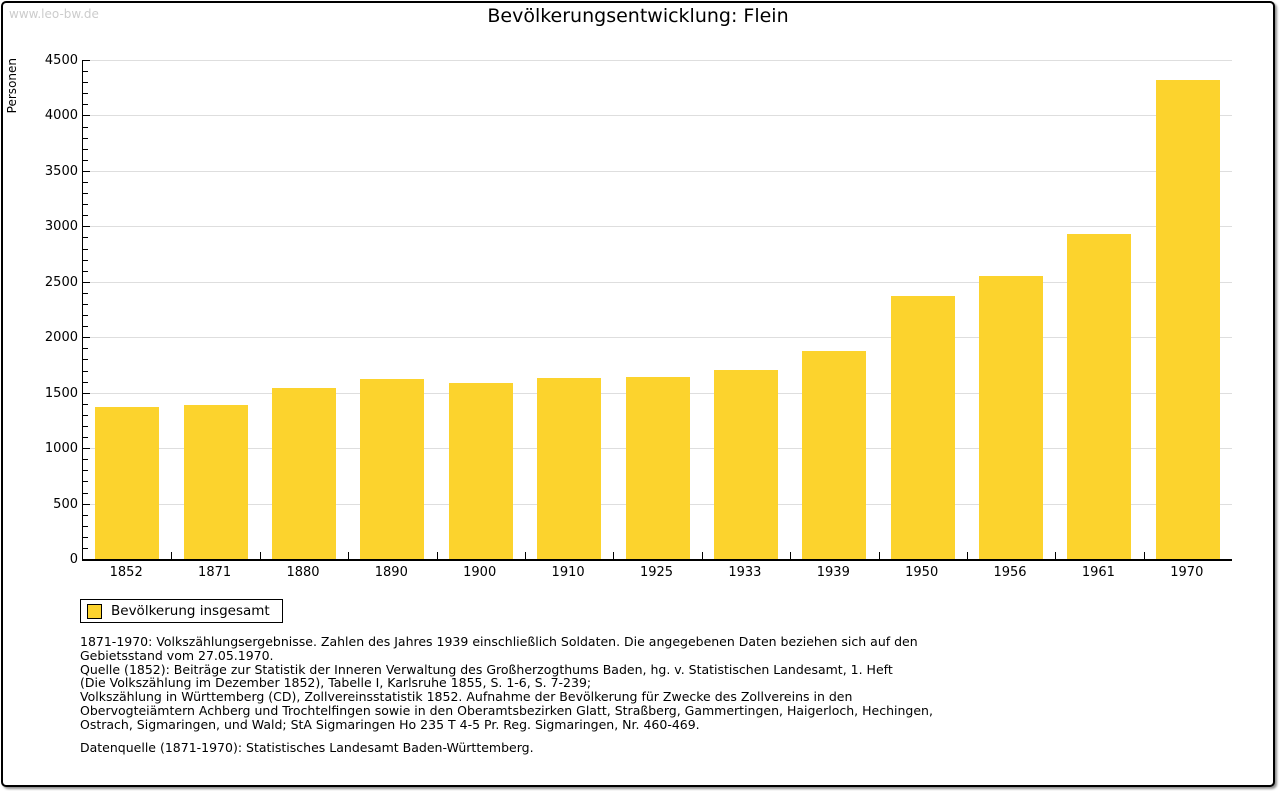 This screenshot has height=791, width=1280. What do you see at coordinates (40, 310) in the screenshot?
I see `y-axis-tick-labels: 0 500 1000 1500 2000 2500 3000 3500 4000 4500` at bounding box center [40, 310].